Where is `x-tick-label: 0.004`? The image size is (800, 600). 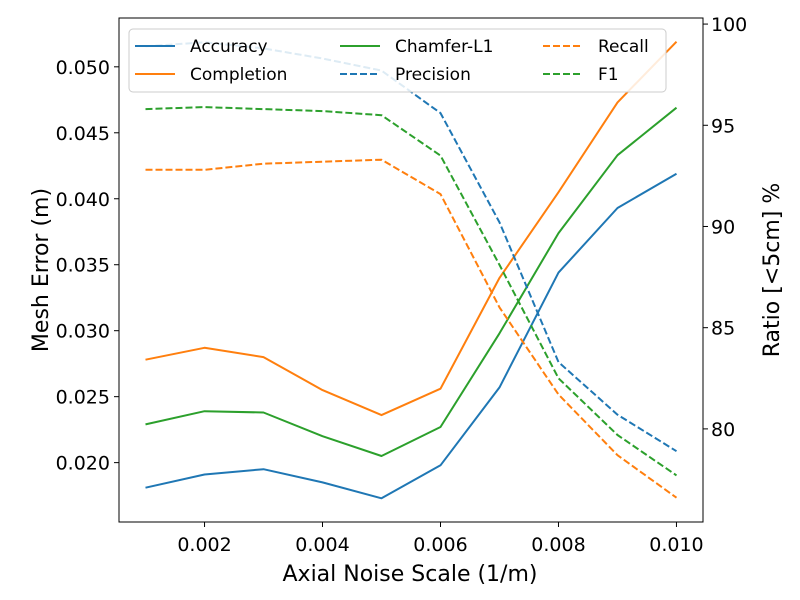 x-tick-label: 0.004 is located at coordinates (322, 545).